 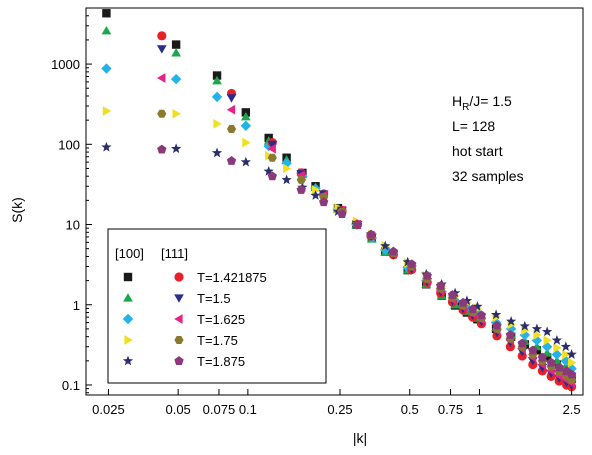 What do you see at coordinates (488, 138) in the screenshot?
I see `annotation-box: HR/J= 1.5 L= 128 hot start 32 samples` at bounding box center [488, 138].